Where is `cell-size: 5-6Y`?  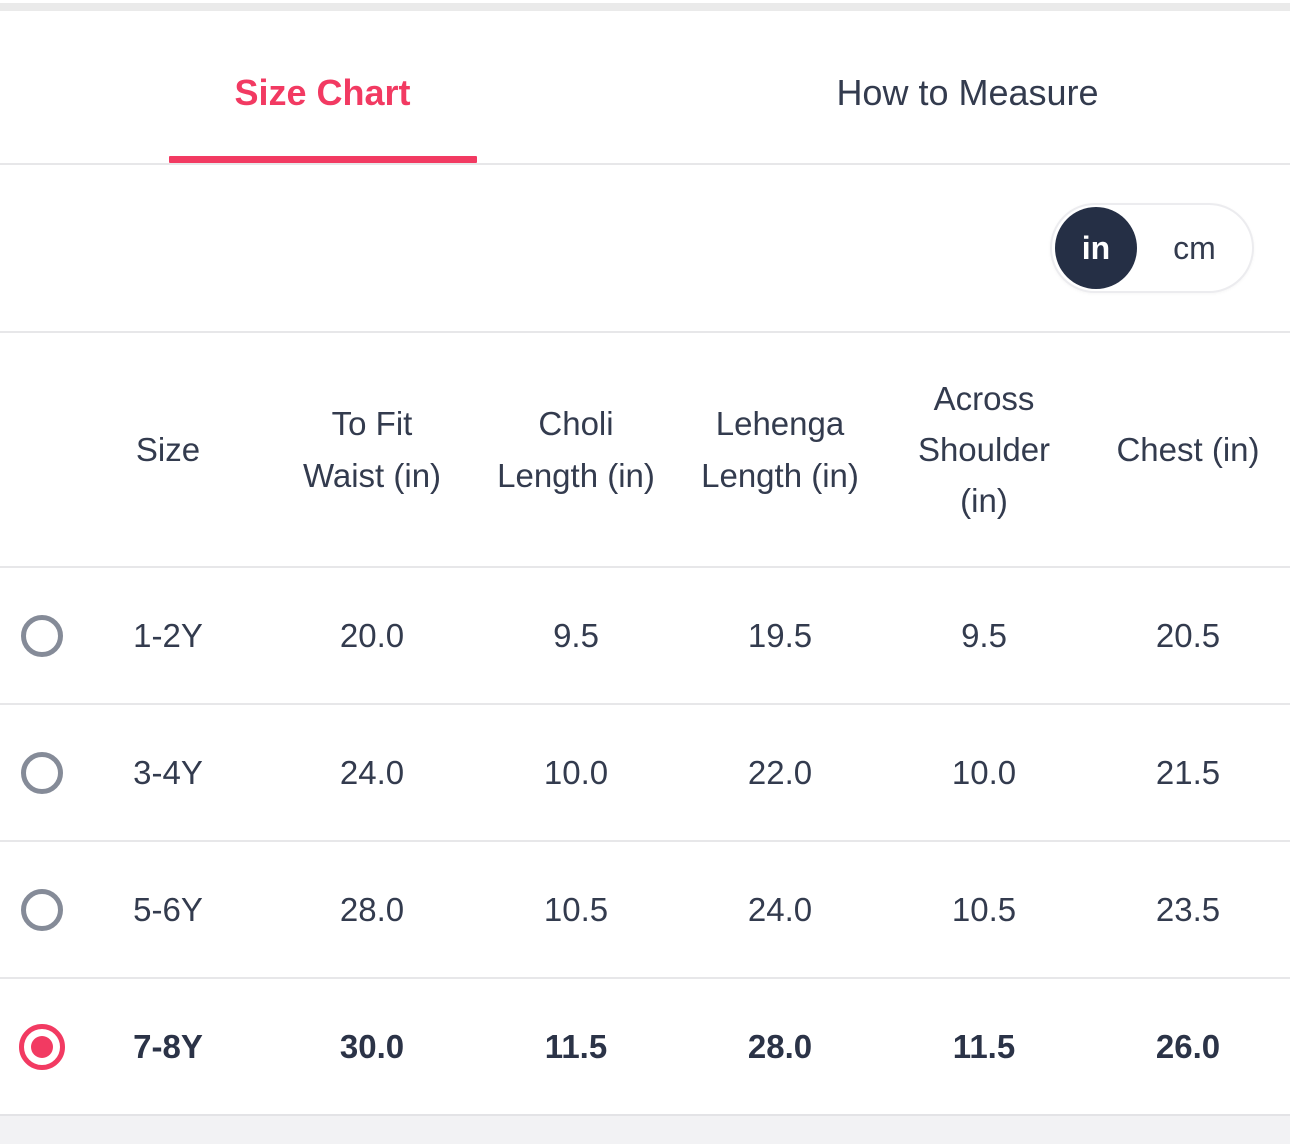 cell-size: 5-6Y is located at coordinates (168, 909).